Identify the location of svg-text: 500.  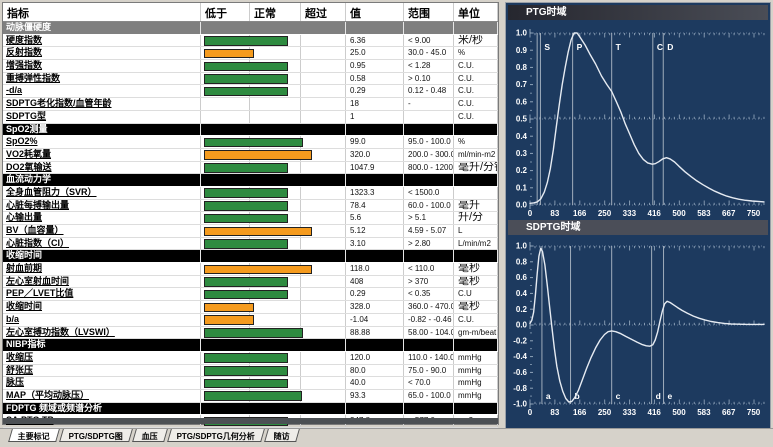
(679, 213).